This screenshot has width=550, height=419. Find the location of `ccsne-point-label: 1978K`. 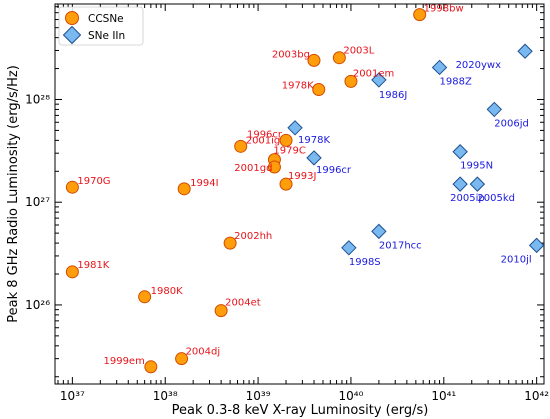

ccsne-point-label: 1978K is located at coordinates (298, 86).